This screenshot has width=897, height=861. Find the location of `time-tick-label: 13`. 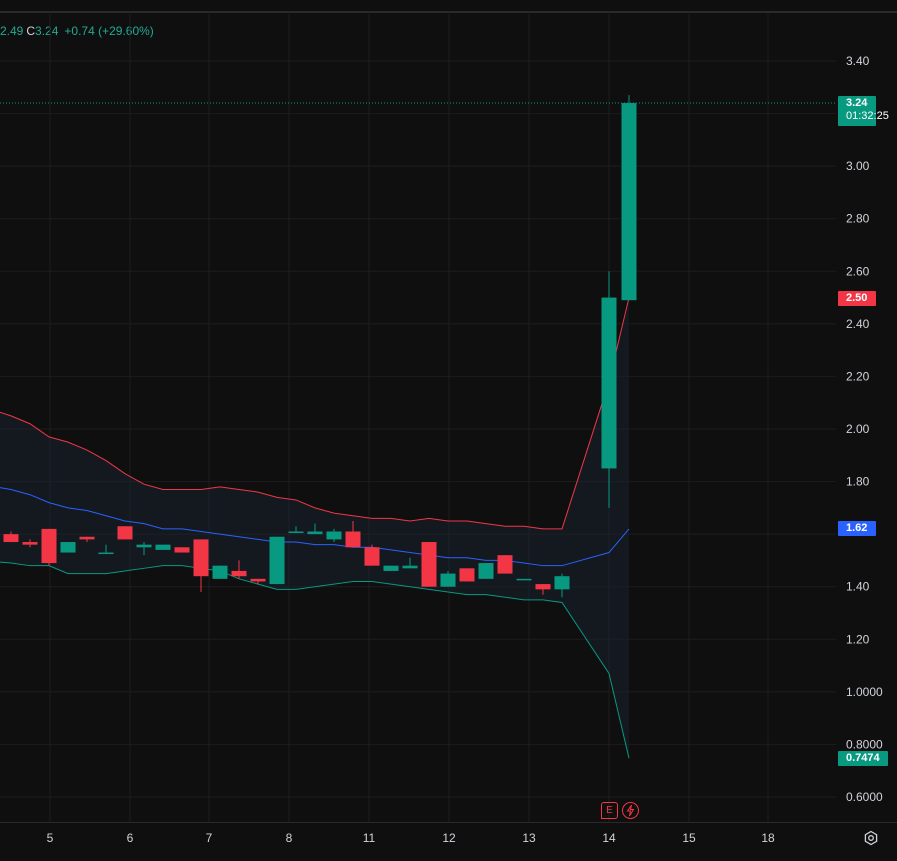

time-tick-label: 13 is located at coordinates (529, 838).